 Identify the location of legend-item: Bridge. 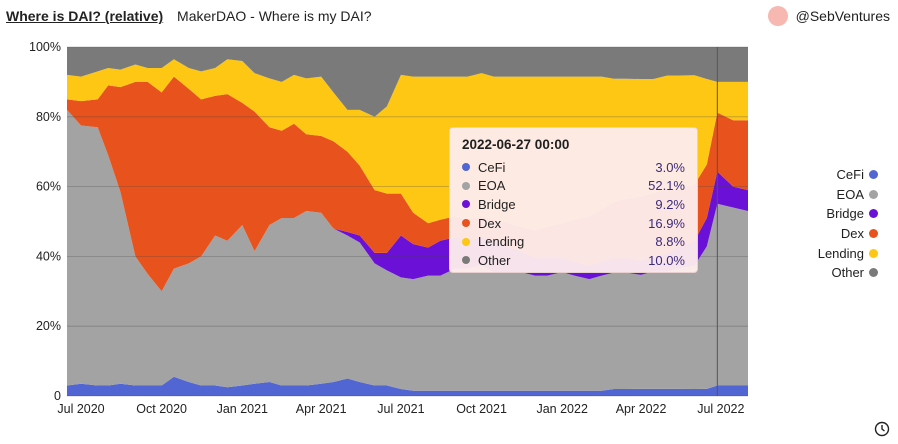
(848, 214).